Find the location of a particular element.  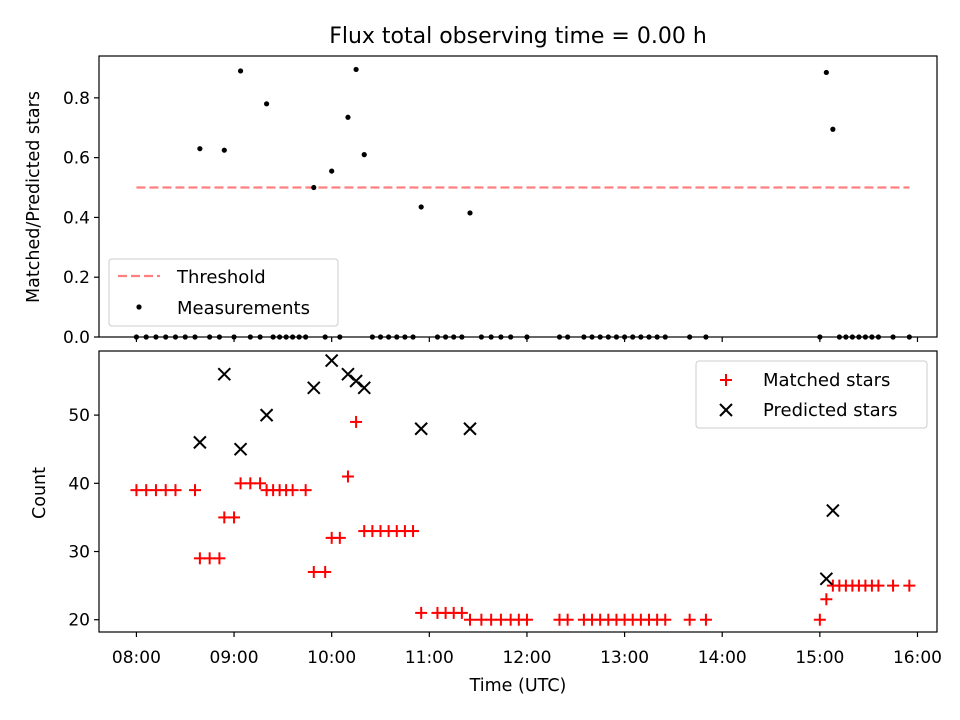

top-y-tick-label: 0.2 is located at coordinates (76, 278).